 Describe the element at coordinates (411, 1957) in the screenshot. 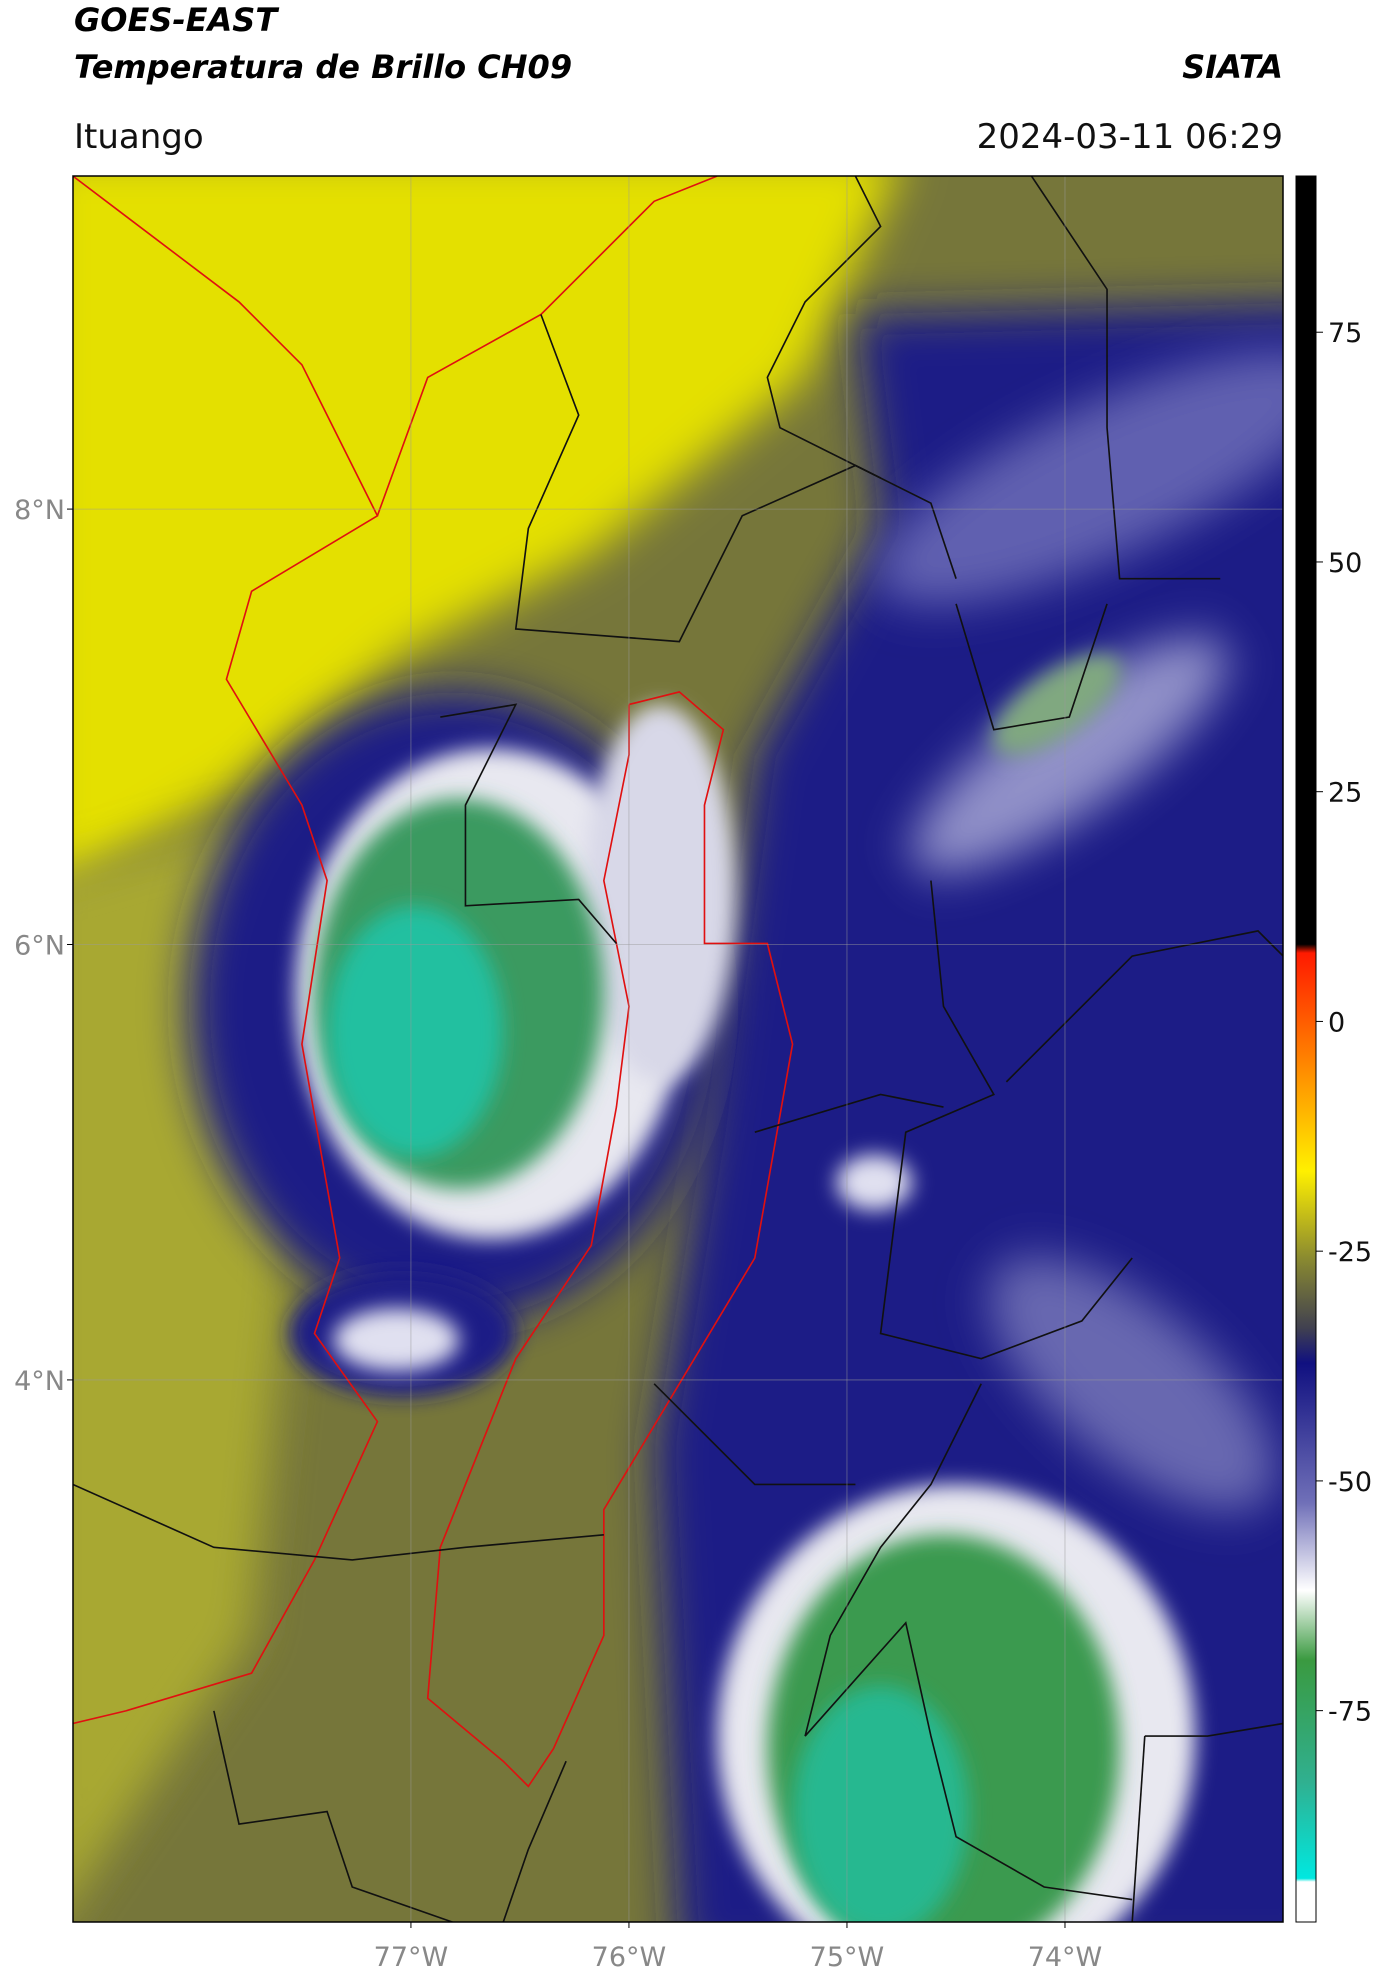

I see `lon-tick-label: 77°W` at that location.